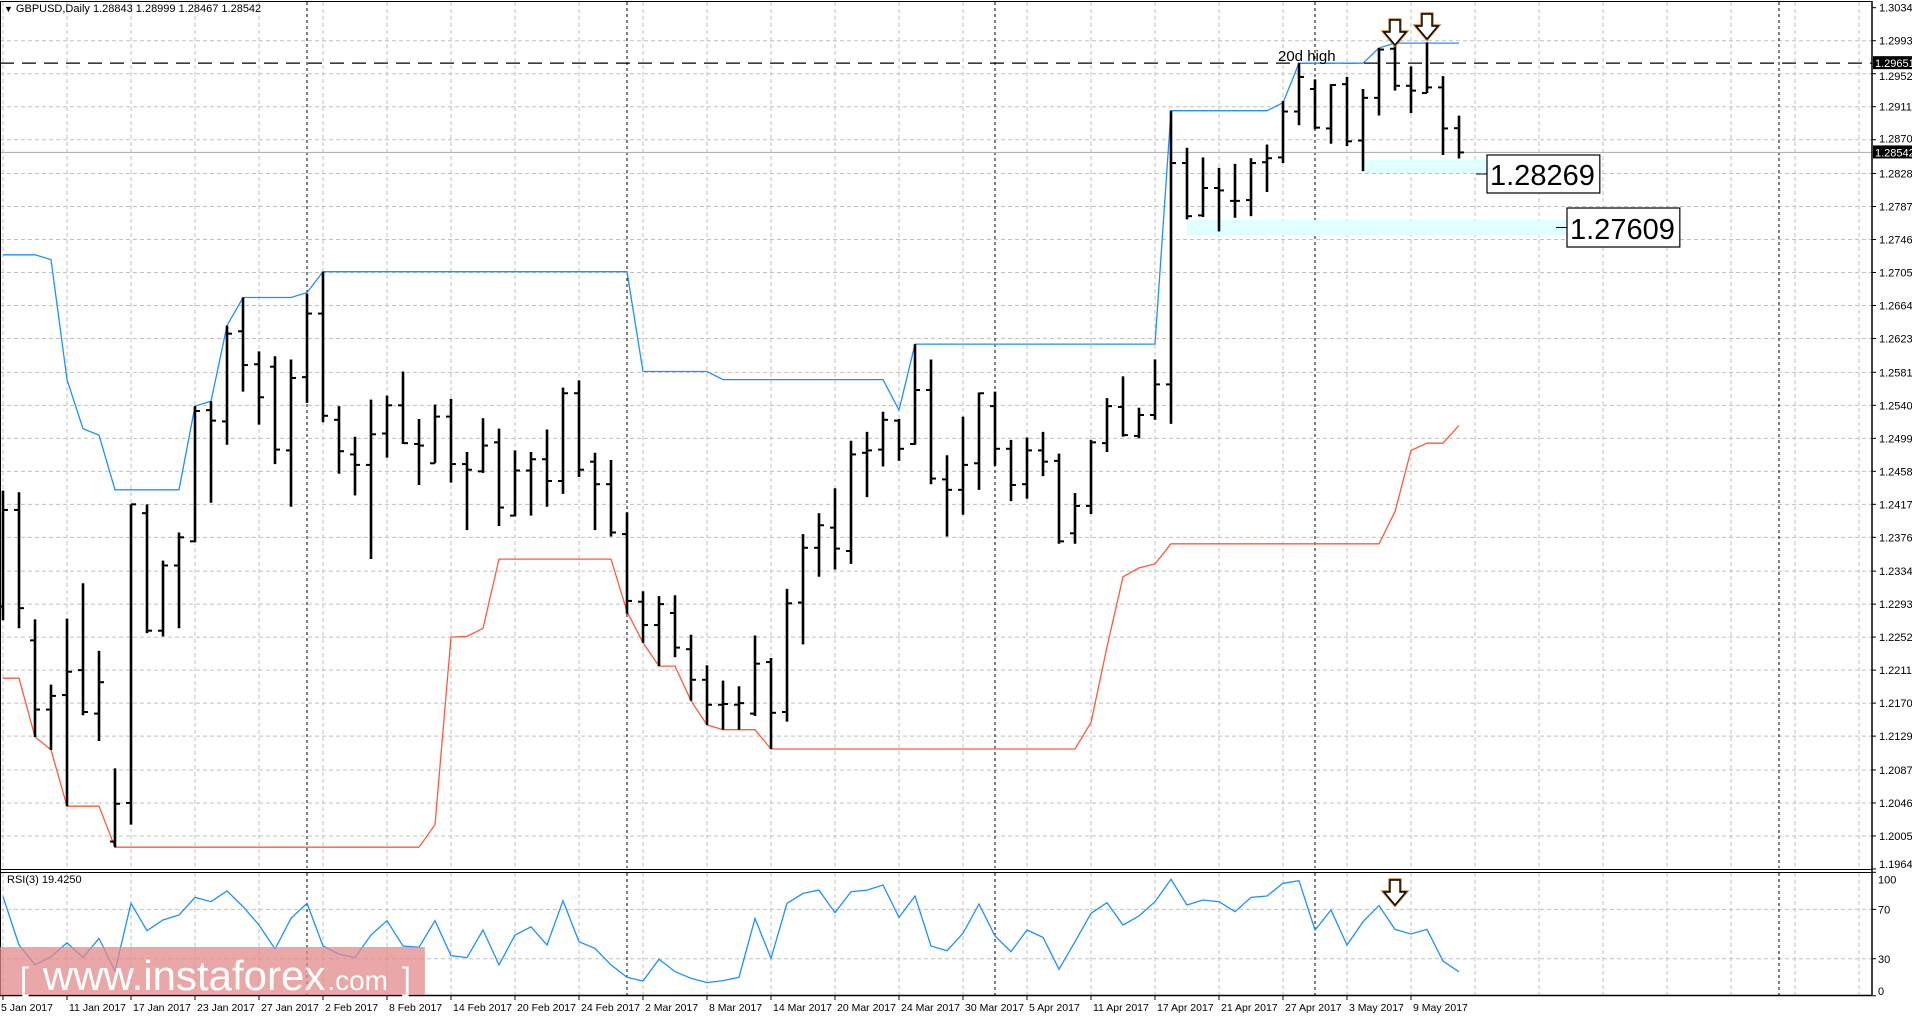 The width and height of the screenshot is (1912, 1016). I want to click on x-tick-label: 8 Feb 2017, so click(415, 1008).